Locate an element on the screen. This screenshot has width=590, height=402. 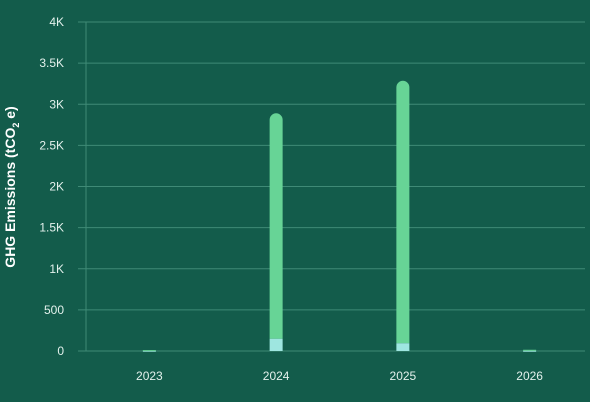
x-tick-label: 2025 is located at coordinates (403, 376).